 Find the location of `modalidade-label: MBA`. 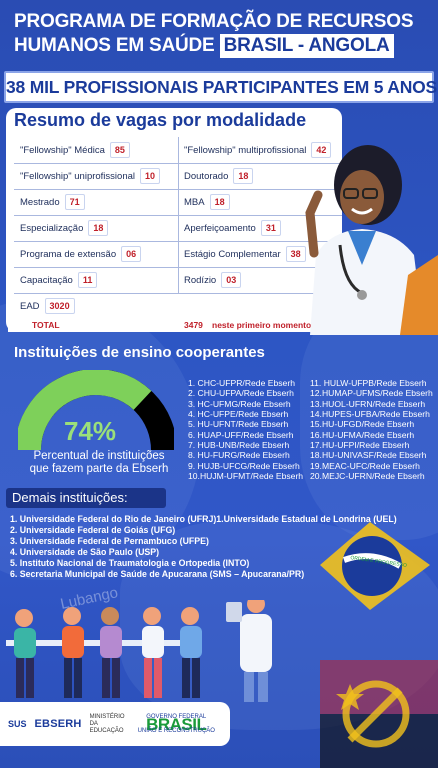

modalidade-label: MBA is located at coordinates (194, 202).